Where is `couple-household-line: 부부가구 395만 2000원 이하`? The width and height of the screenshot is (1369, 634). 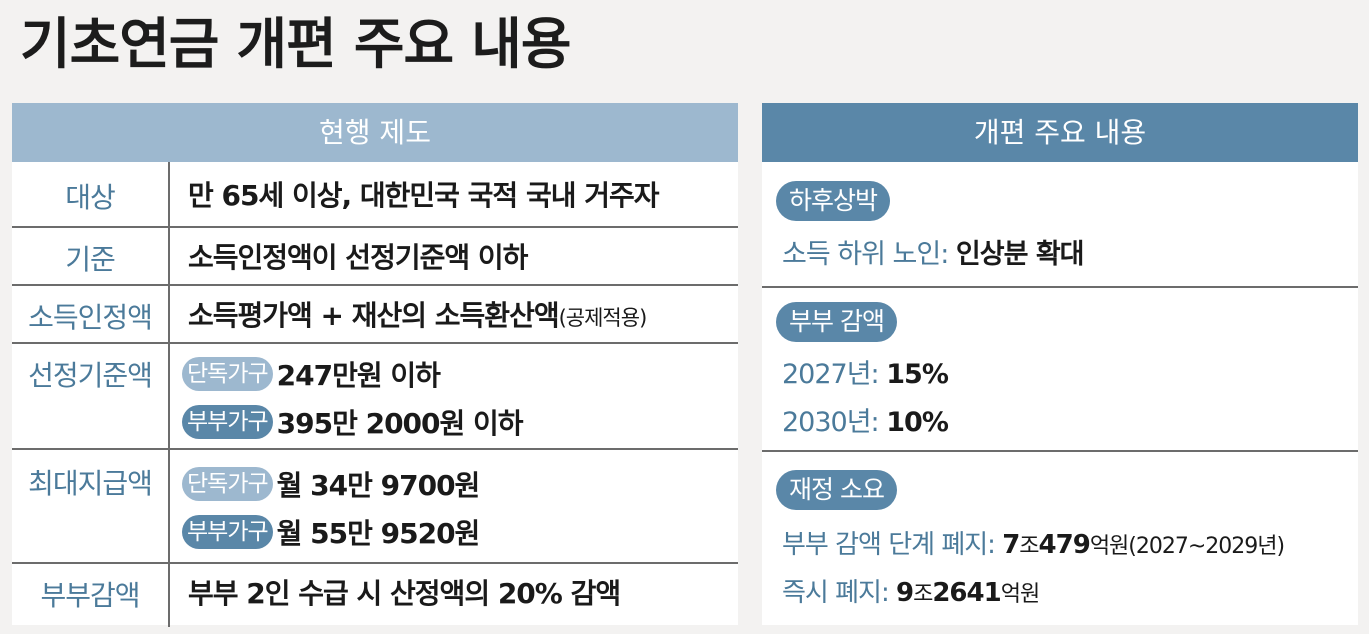 couple-household-line: 부부가구 395만 2000원 이하 is located at coordinates (353, 422).